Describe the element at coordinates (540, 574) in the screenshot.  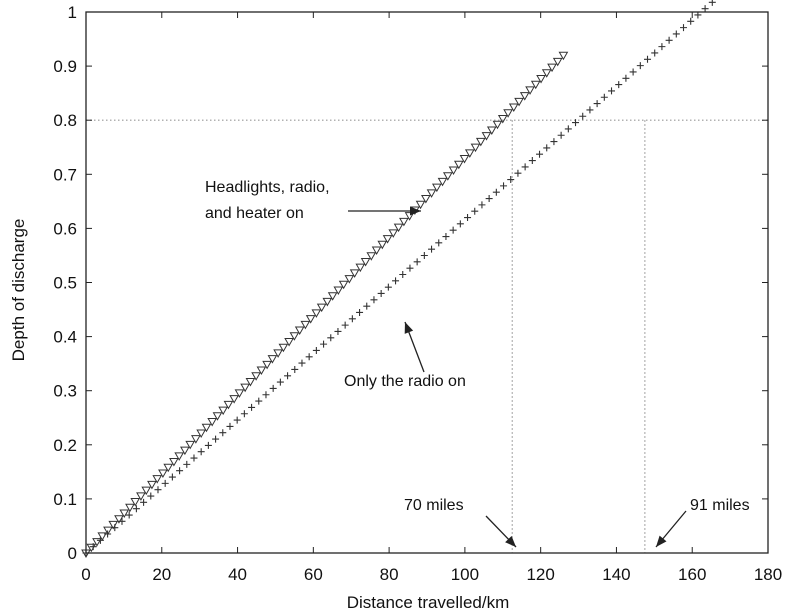
I see `x-tick-label-6: 120` at that location.